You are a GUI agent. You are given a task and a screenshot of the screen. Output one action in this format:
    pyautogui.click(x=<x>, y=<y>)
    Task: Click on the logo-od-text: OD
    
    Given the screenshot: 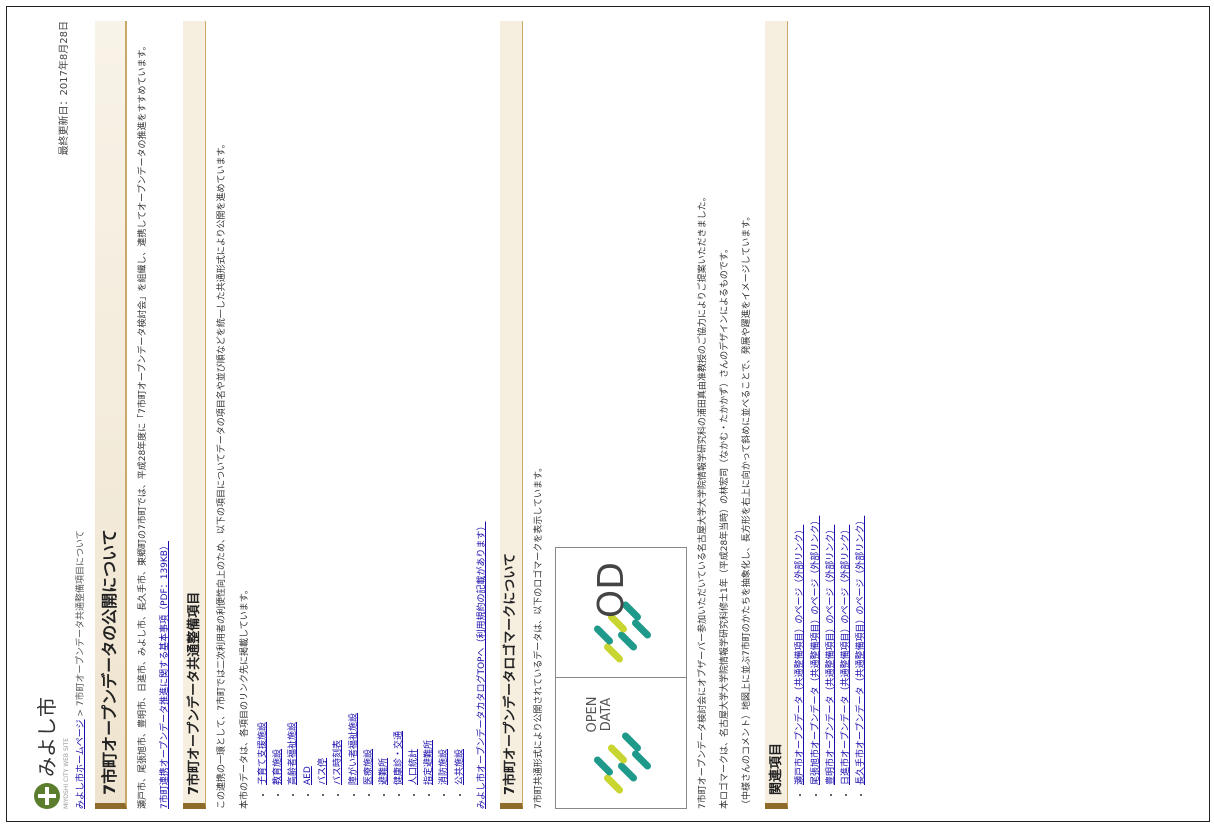 What is the action you would take?
    pyautogui.click(x=611, y=590)
    